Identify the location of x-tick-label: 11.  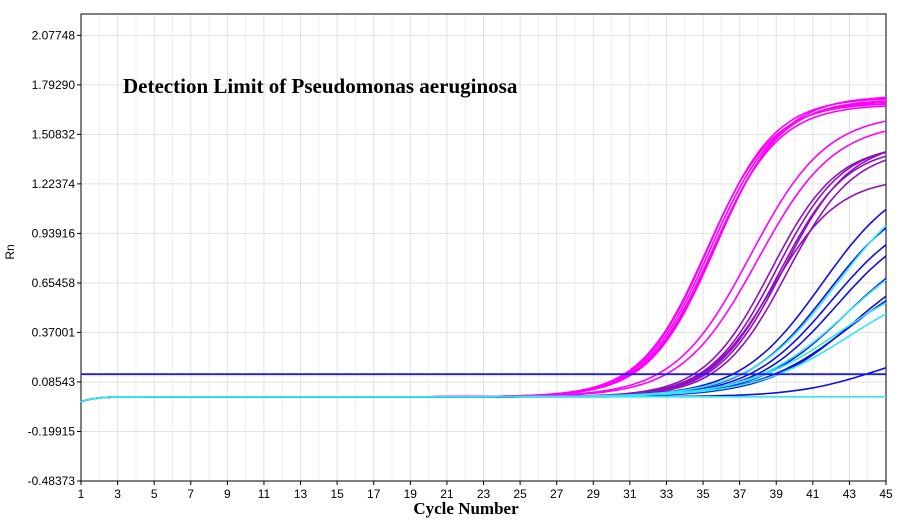
(264, 494).